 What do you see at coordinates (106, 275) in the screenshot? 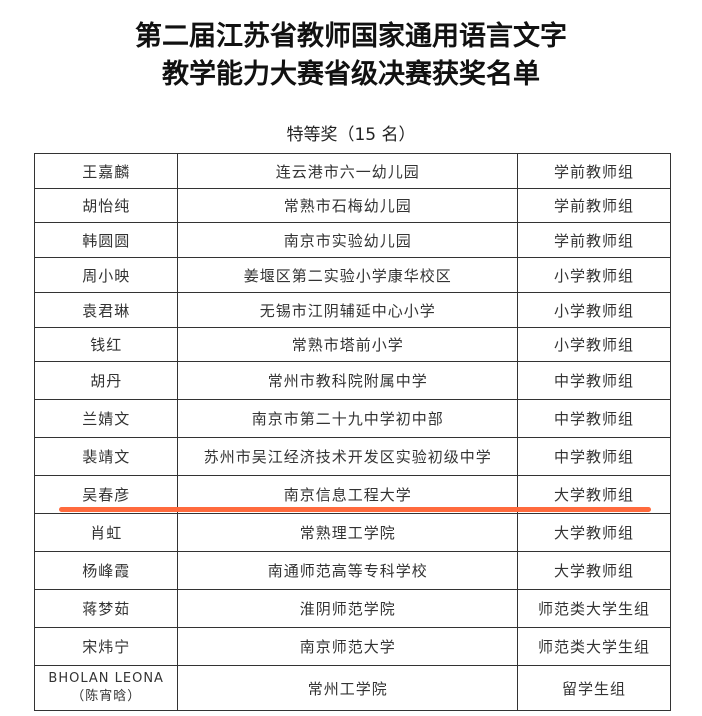
I see `name-cell: 周小映` at bounding box center [106, 275].